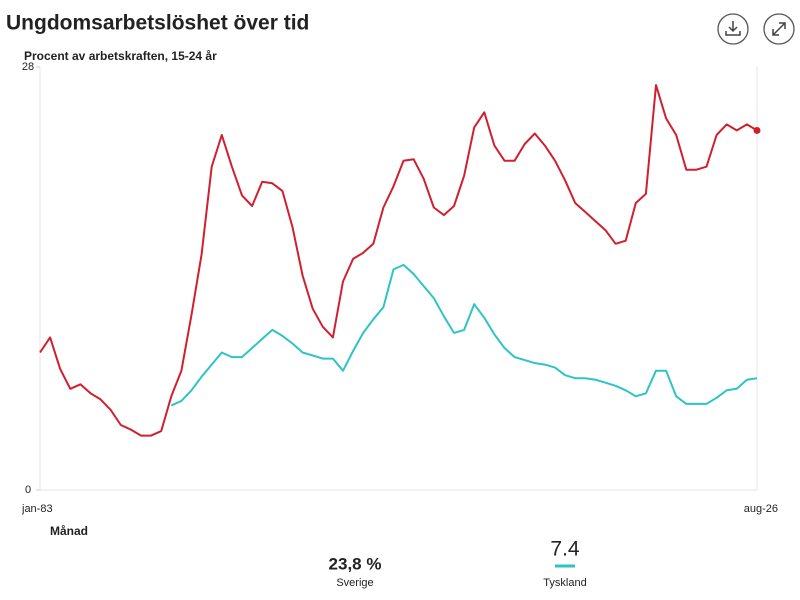  What do you see at coordinates (28, 67) in the screenshot?
I see `y-tick-label: 28` at bounding box center [28, 67].